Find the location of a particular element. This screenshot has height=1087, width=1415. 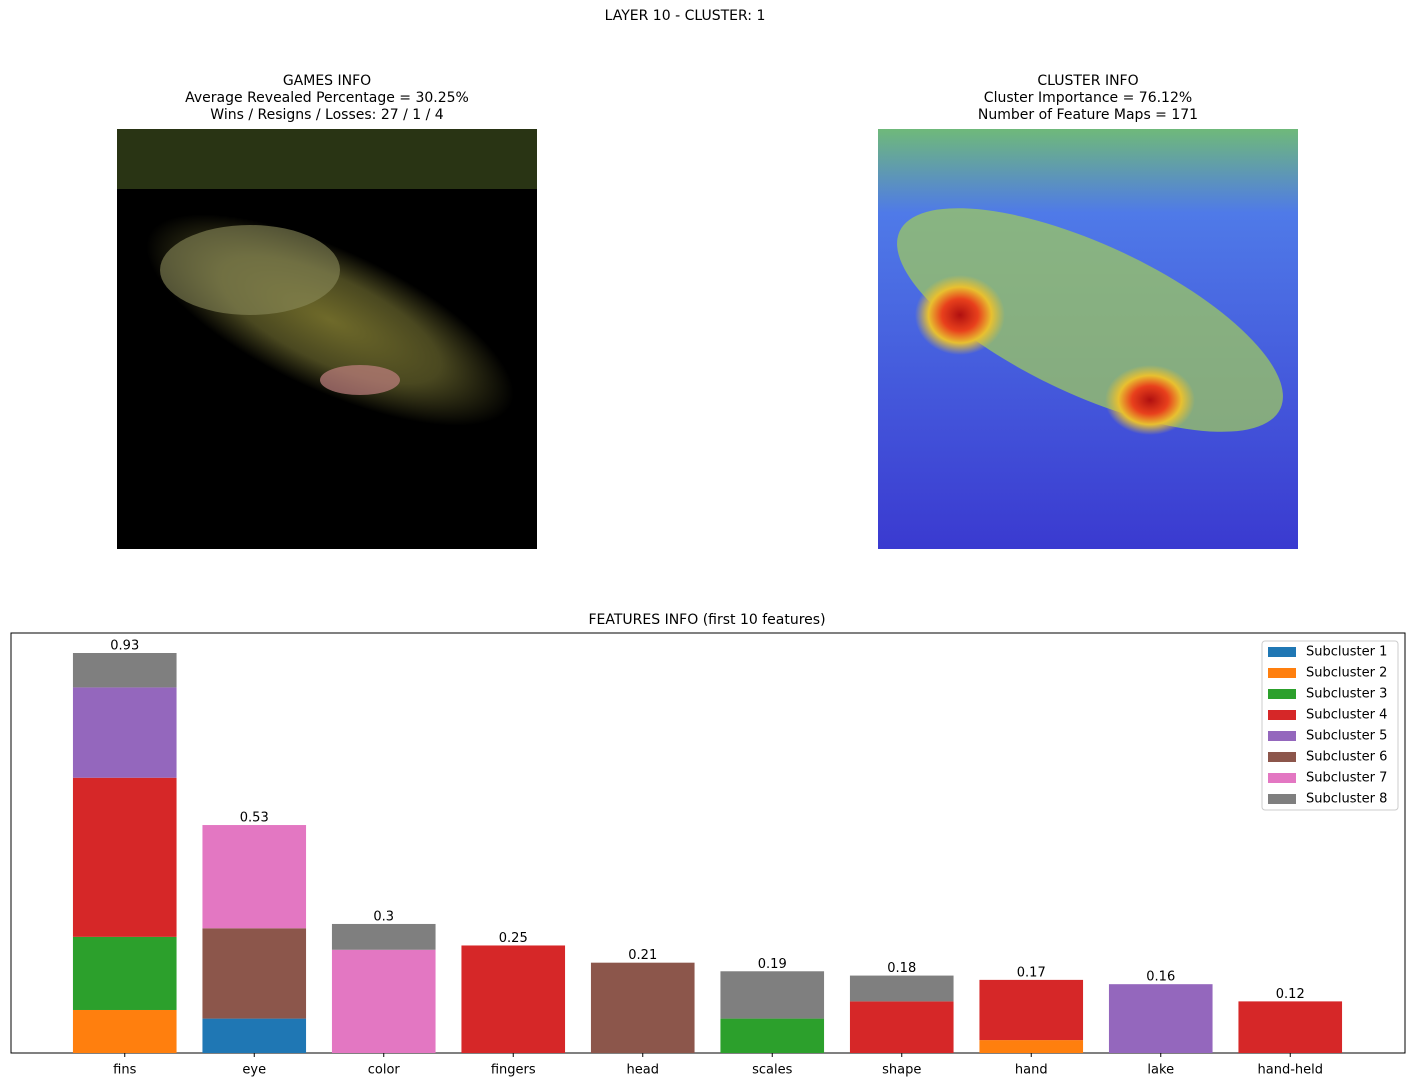

panel-title-line: Wins / Resigns / Losses: 27 / 1 / 4 is located at coordinates (327, 115).